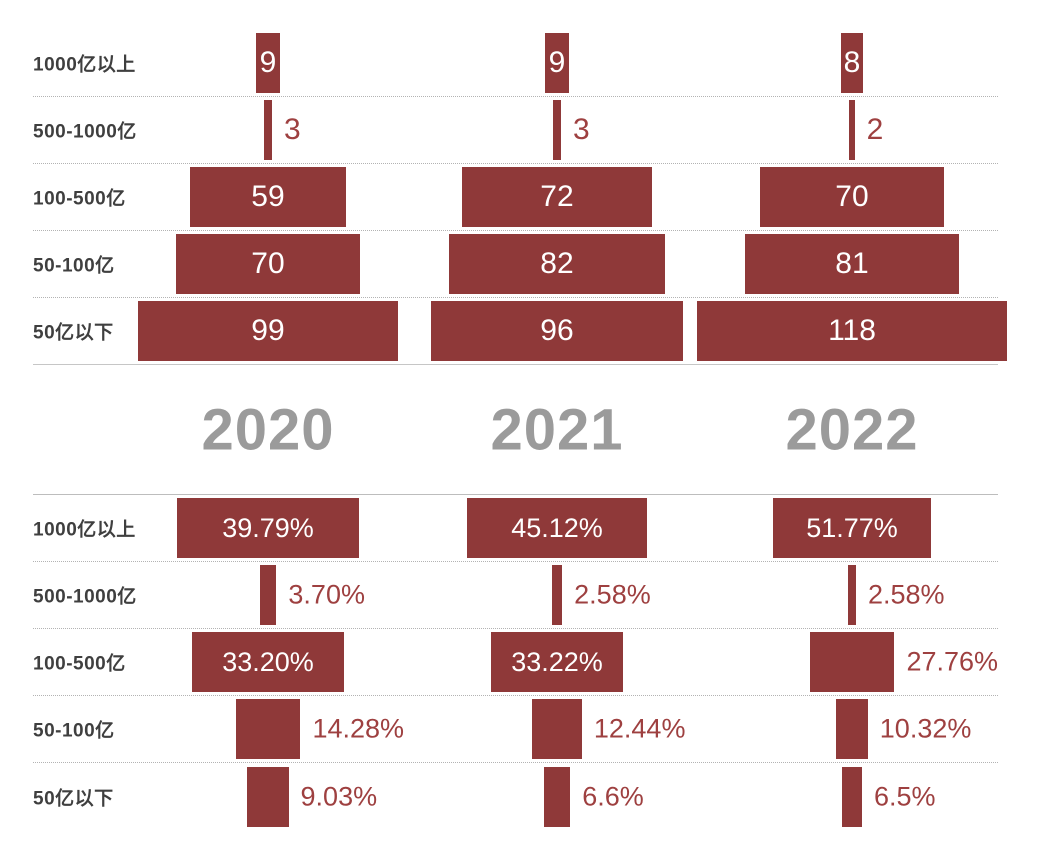  I want to click on chart-row: 50亿以下 99 96 118, so click(520, 331).